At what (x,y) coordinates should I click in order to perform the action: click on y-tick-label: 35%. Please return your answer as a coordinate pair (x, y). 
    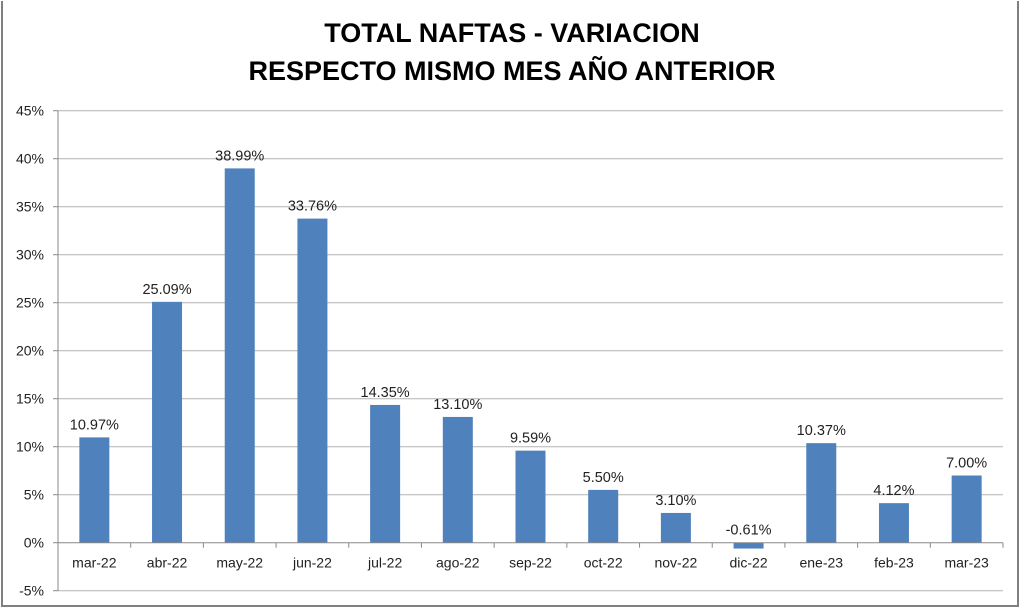
    Looking at the image, I should click on (30, 207).